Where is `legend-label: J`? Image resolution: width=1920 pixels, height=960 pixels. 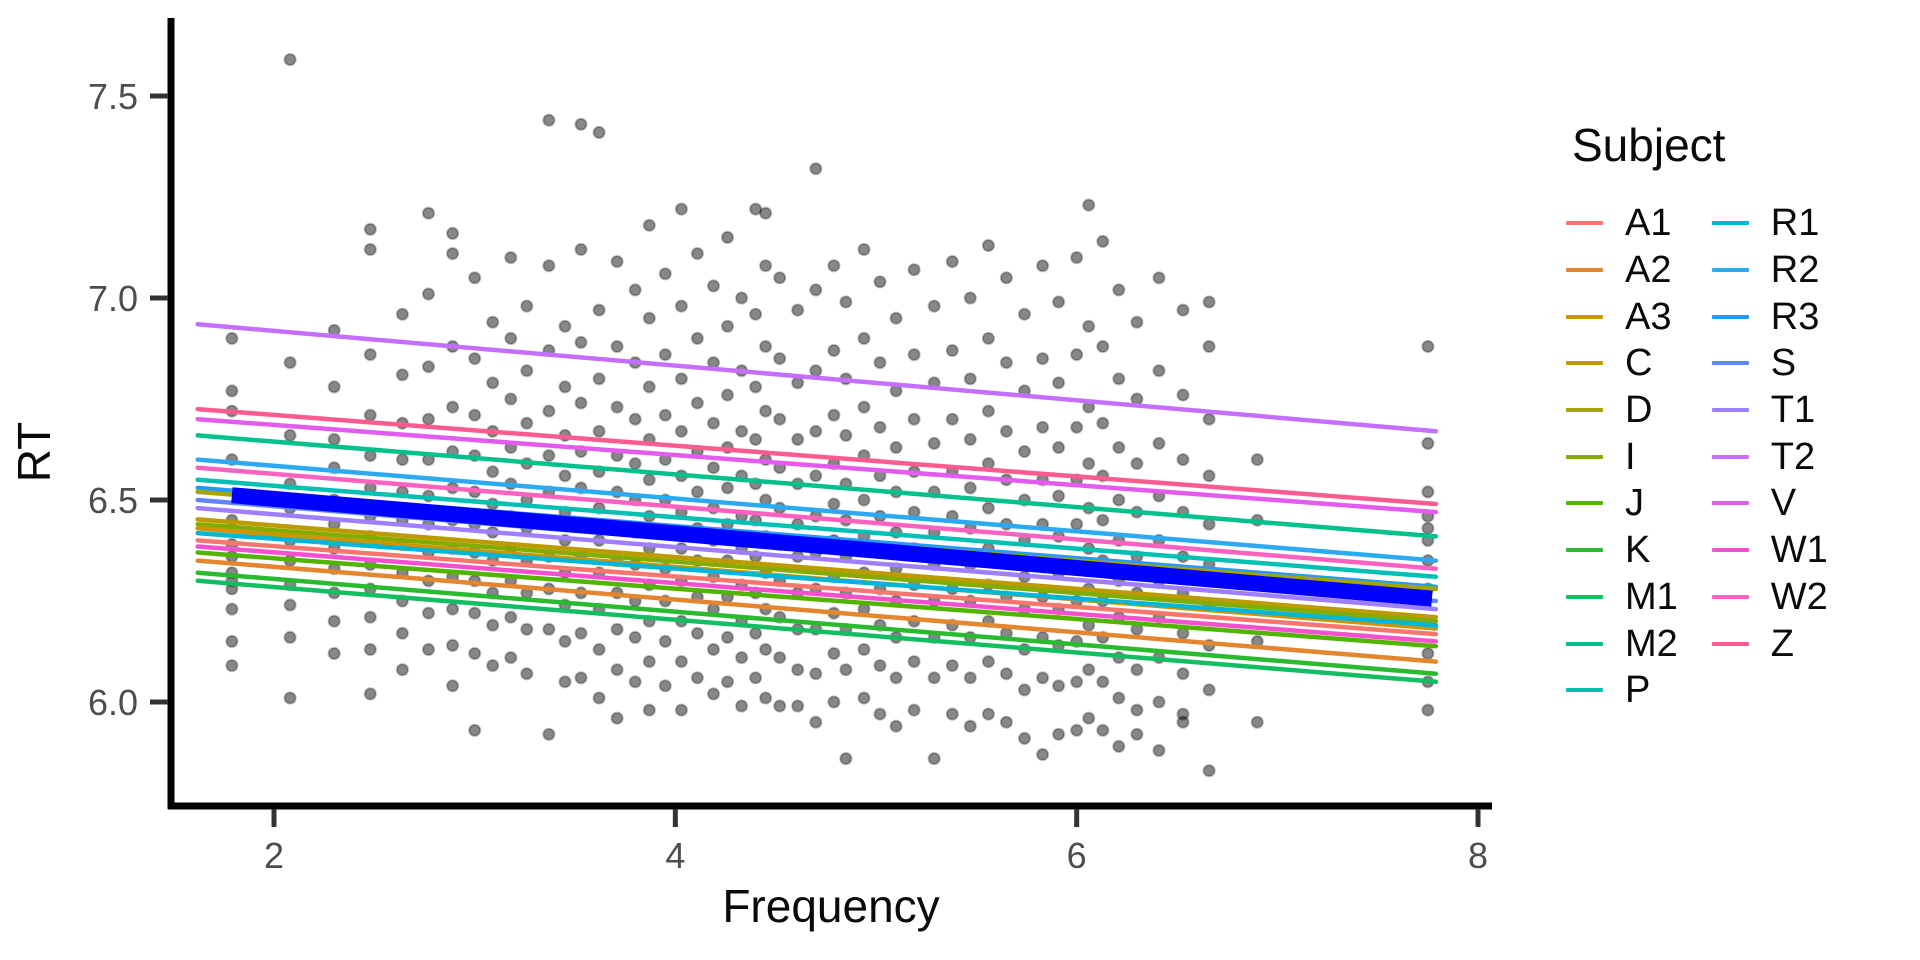 legend-label: J is located at coordinates (1634, 503).